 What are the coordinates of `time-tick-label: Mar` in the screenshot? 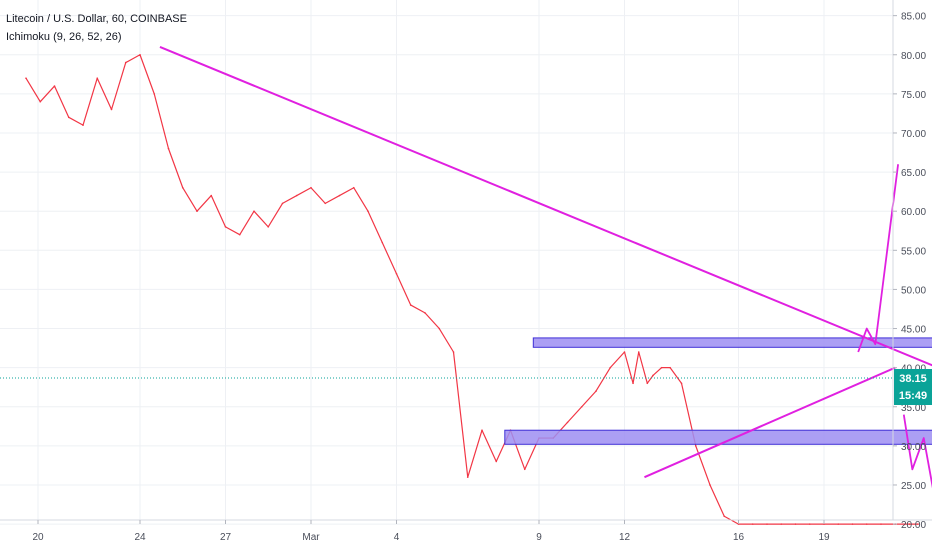 It's located at (311, 537).